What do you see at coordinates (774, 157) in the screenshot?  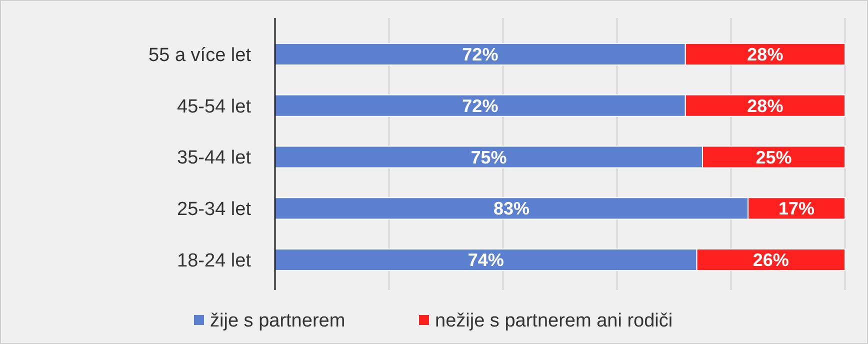 I see `data-label: 25%` at bounding box center [774, 157].